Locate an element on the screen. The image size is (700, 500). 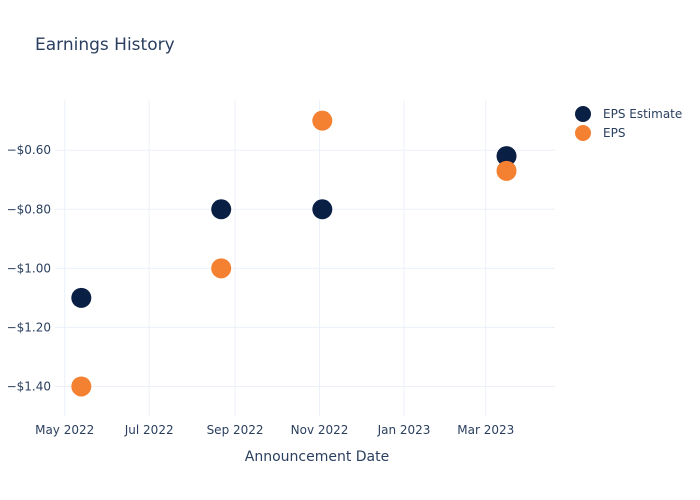
x-tick-label: Sep 2022 is located at coordinates (235, 430).